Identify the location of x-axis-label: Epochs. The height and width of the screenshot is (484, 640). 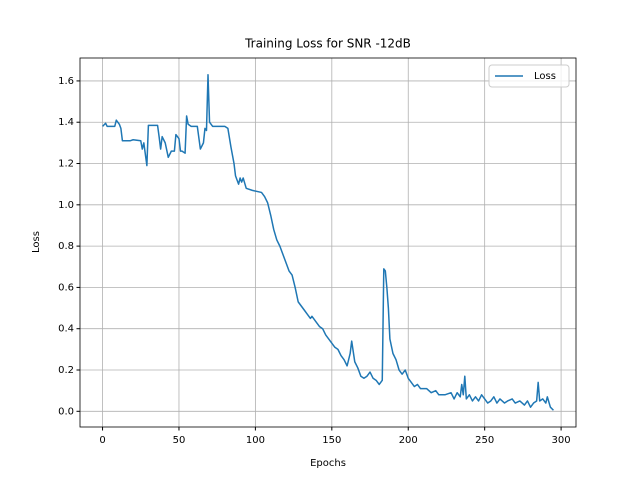
(328, 463).